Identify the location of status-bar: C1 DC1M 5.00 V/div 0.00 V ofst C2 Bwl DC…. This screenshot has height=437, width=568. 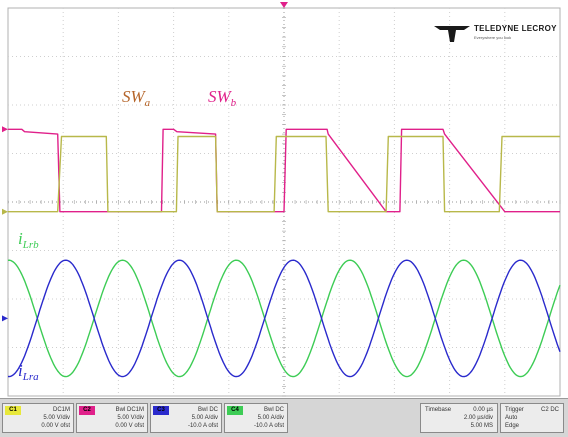
(284, 417).